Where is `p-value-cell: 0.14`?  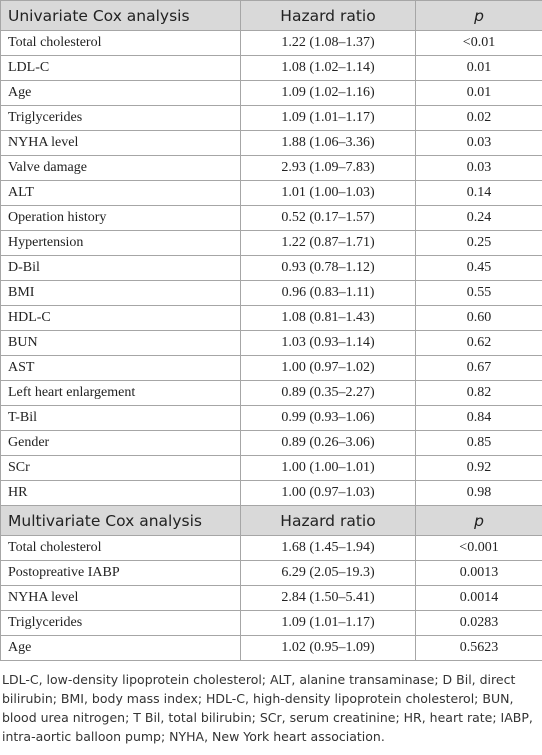 p-value-cell: 0.14 is located at coordinates (478, 193).